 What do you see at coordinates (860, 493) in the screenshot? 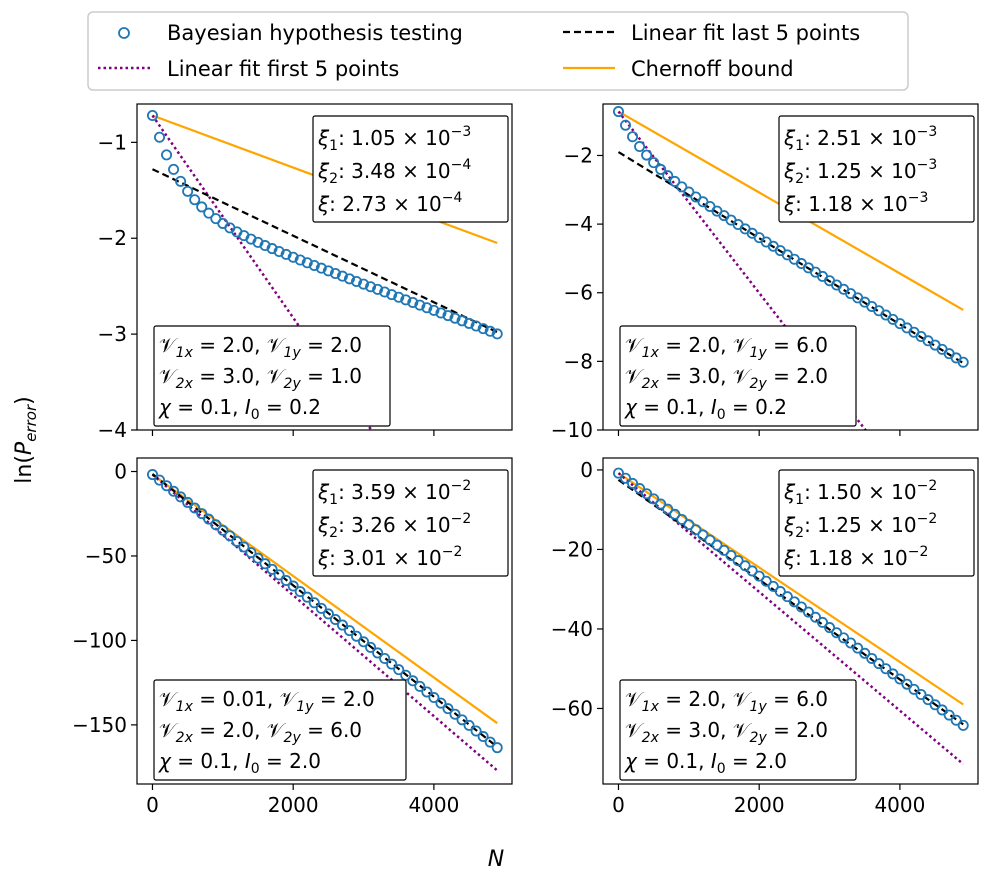
I see `xi-value: ξ1: 1.50 × 10−2` at bounding box center [860, 493].